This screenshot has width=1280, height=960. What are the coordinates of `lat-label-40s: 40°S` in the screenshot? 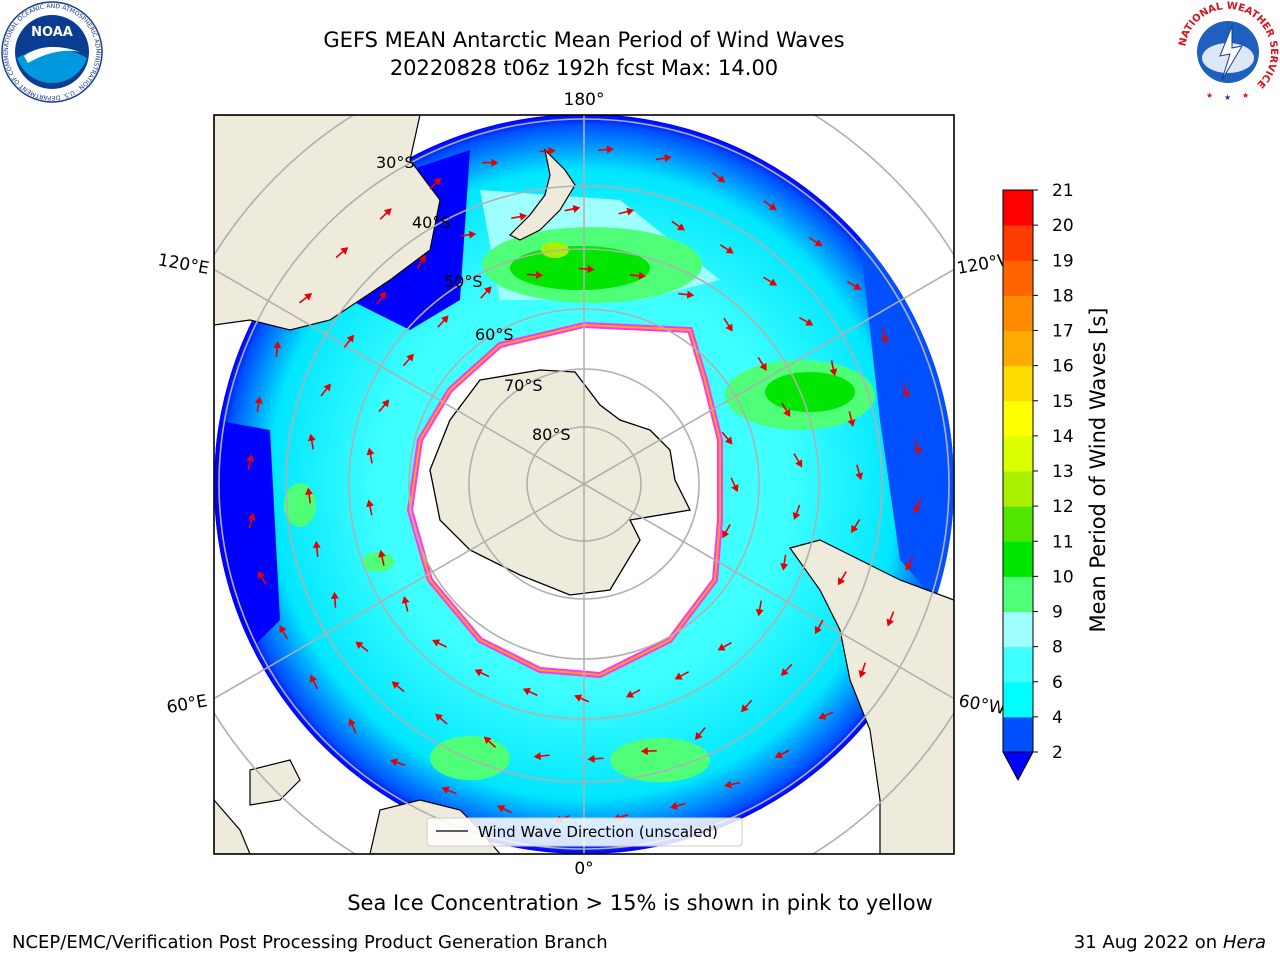 It's located at (431, 222).